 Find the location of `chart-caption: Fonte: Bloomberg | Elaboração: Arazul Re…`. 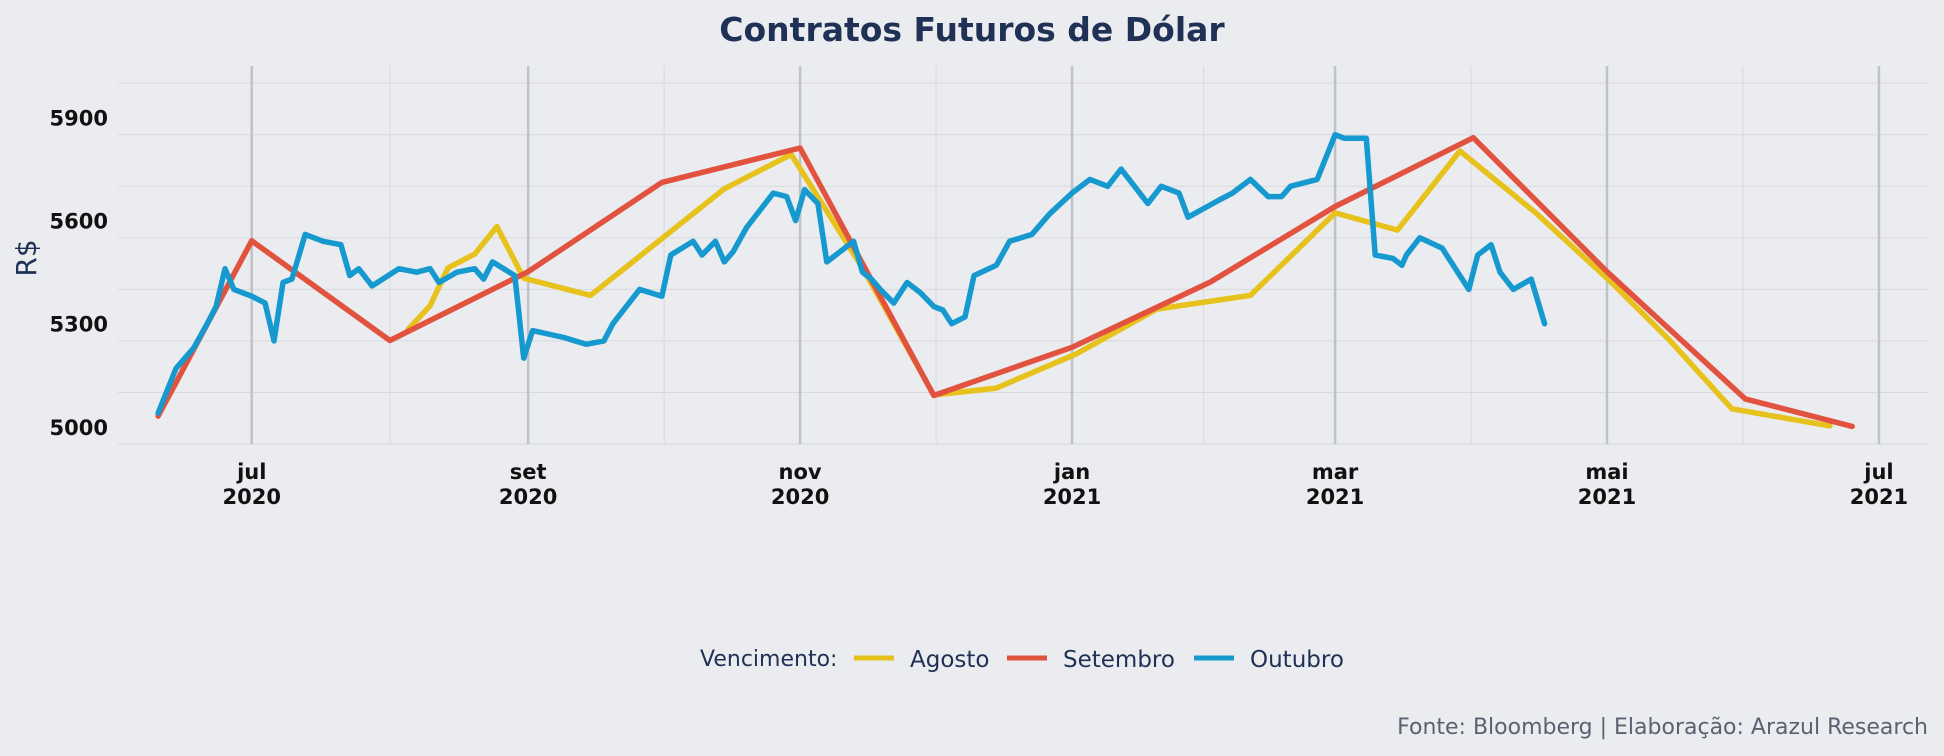

chart-caption: Fonte: Bloomberg | Elaboração: Arazul Re… is located at coordinates (1662, 727).